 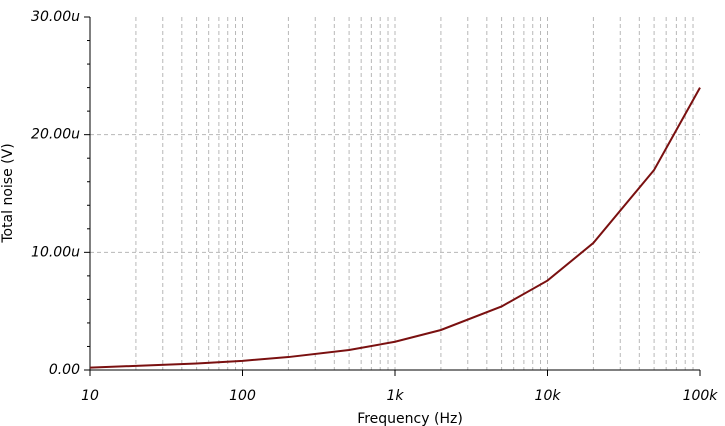 What do you see at coordinates (90, 396) in the screenshot?
I see `x-tick-label: 10` at bounding box center [90, 396].